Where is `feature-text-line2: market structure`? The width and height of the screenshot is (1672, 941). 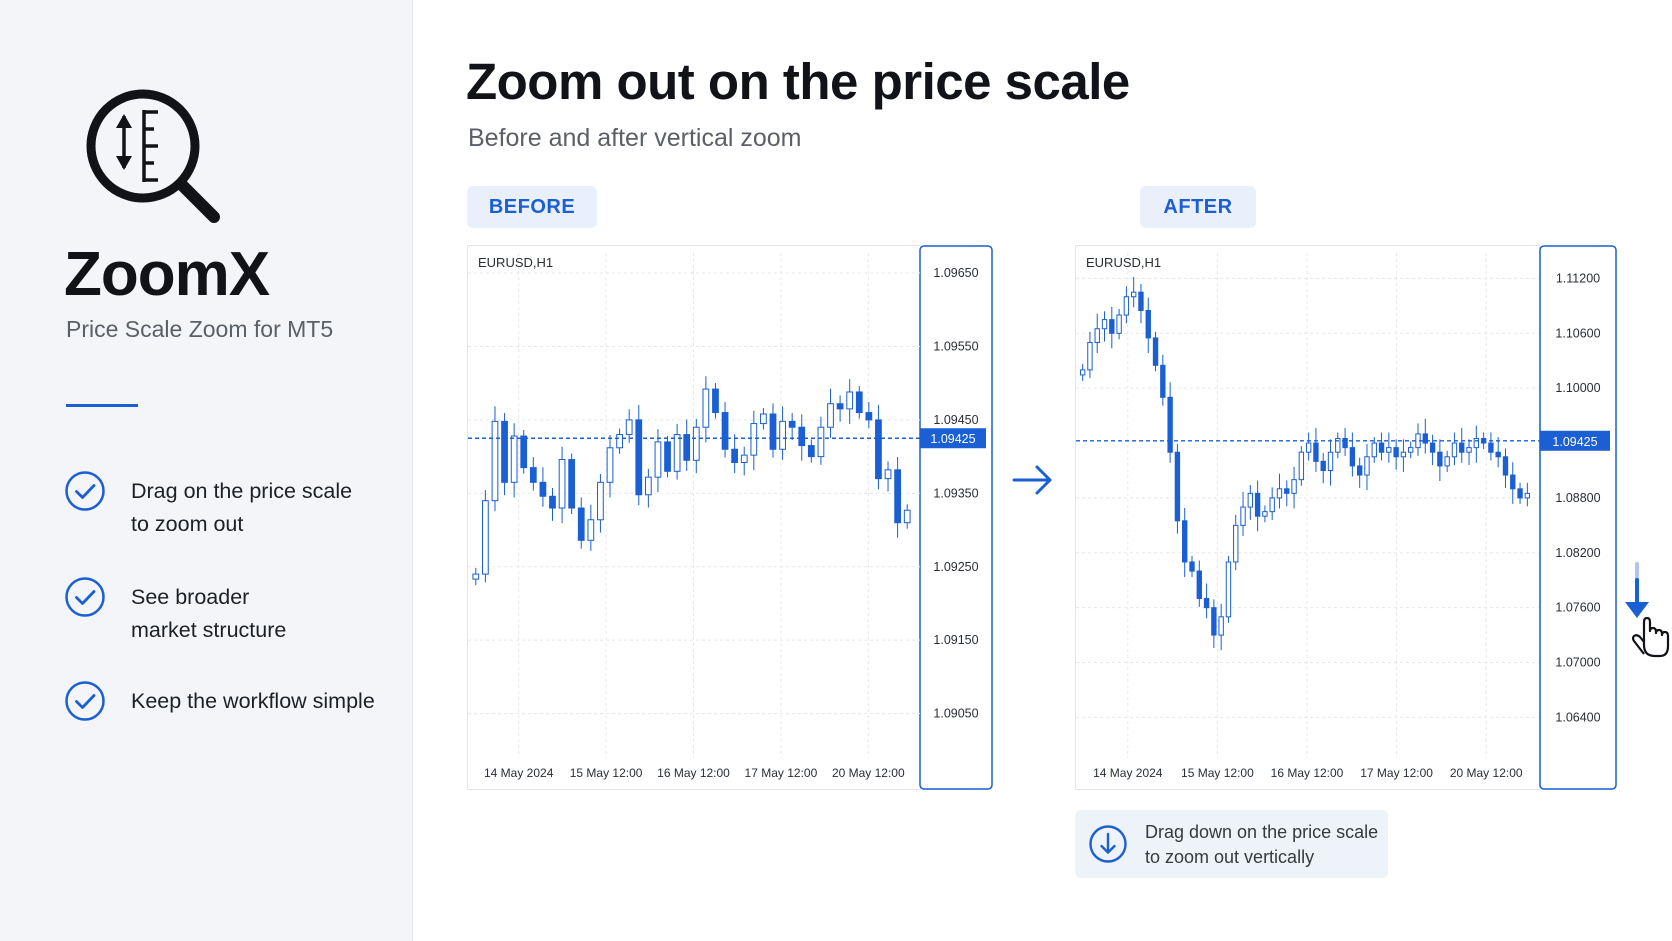 feature-text-line2: market structure is located at coordinates (209, 630).